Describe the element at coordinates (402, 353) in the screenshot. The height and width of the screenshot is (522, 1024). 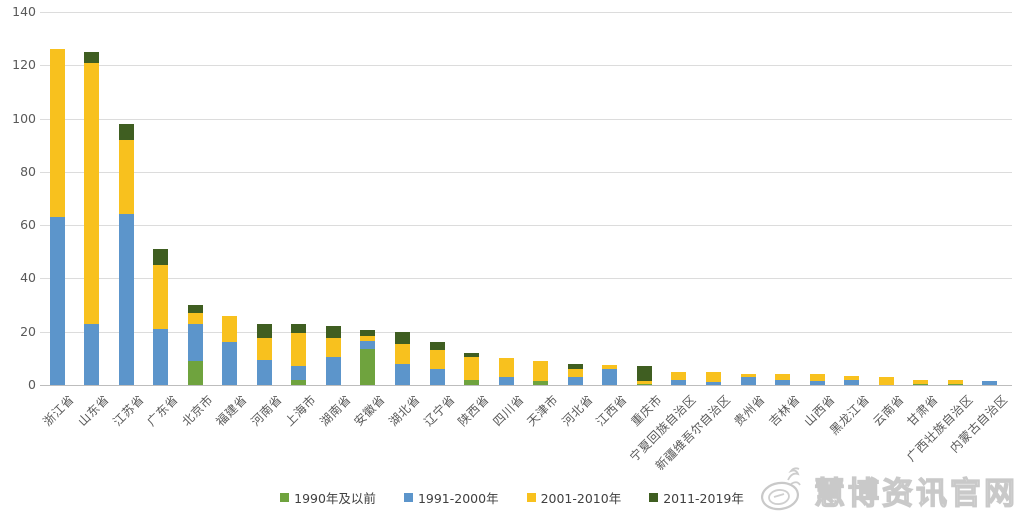
I see `bar-segment-湖北省-2001-2010年` at that location.